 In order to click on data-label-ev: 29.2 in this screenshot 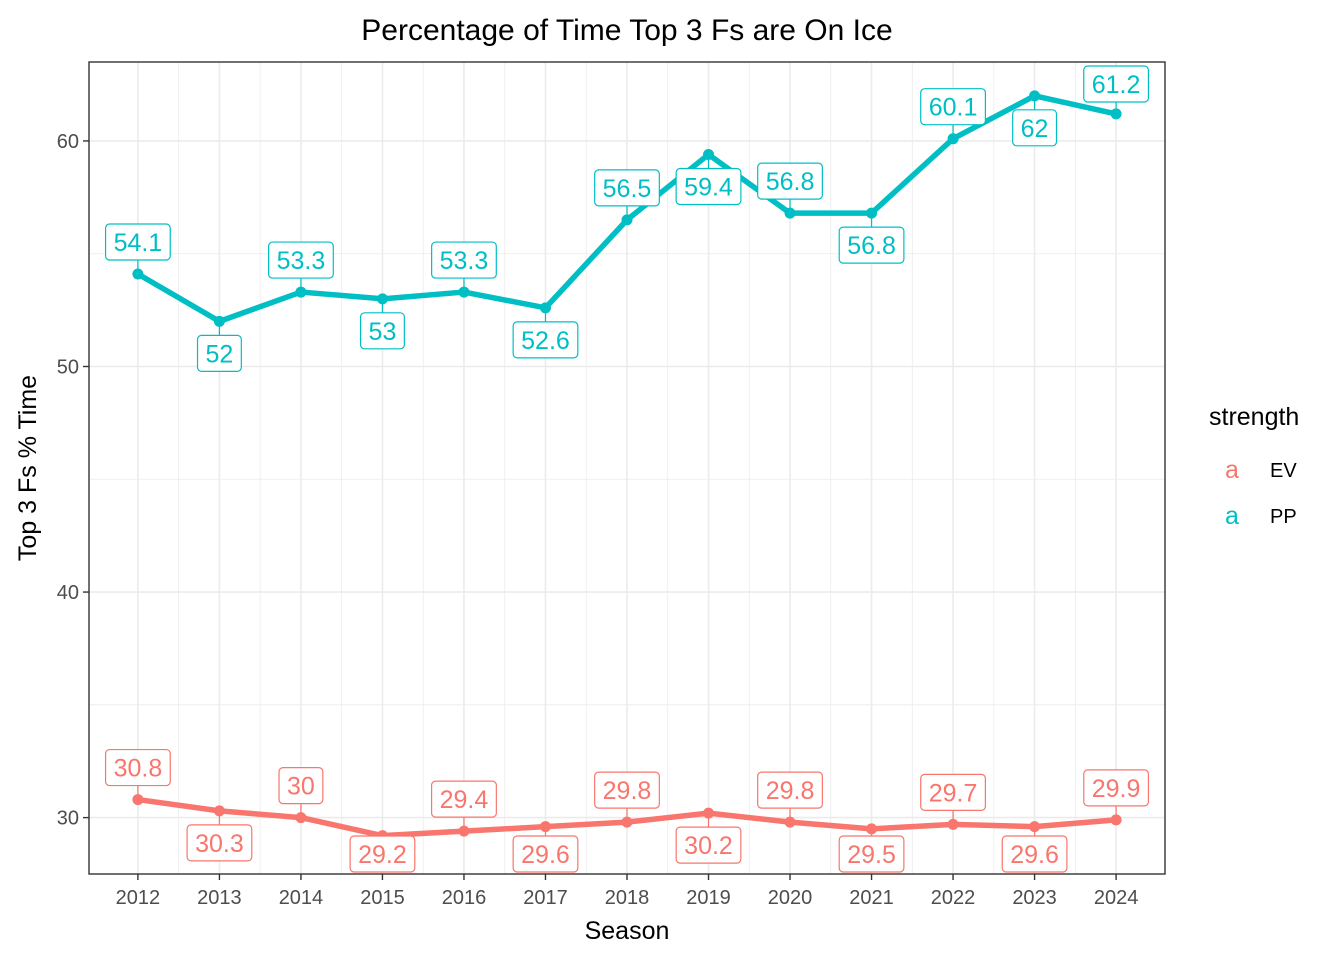, I will do `click(382, 854)`.